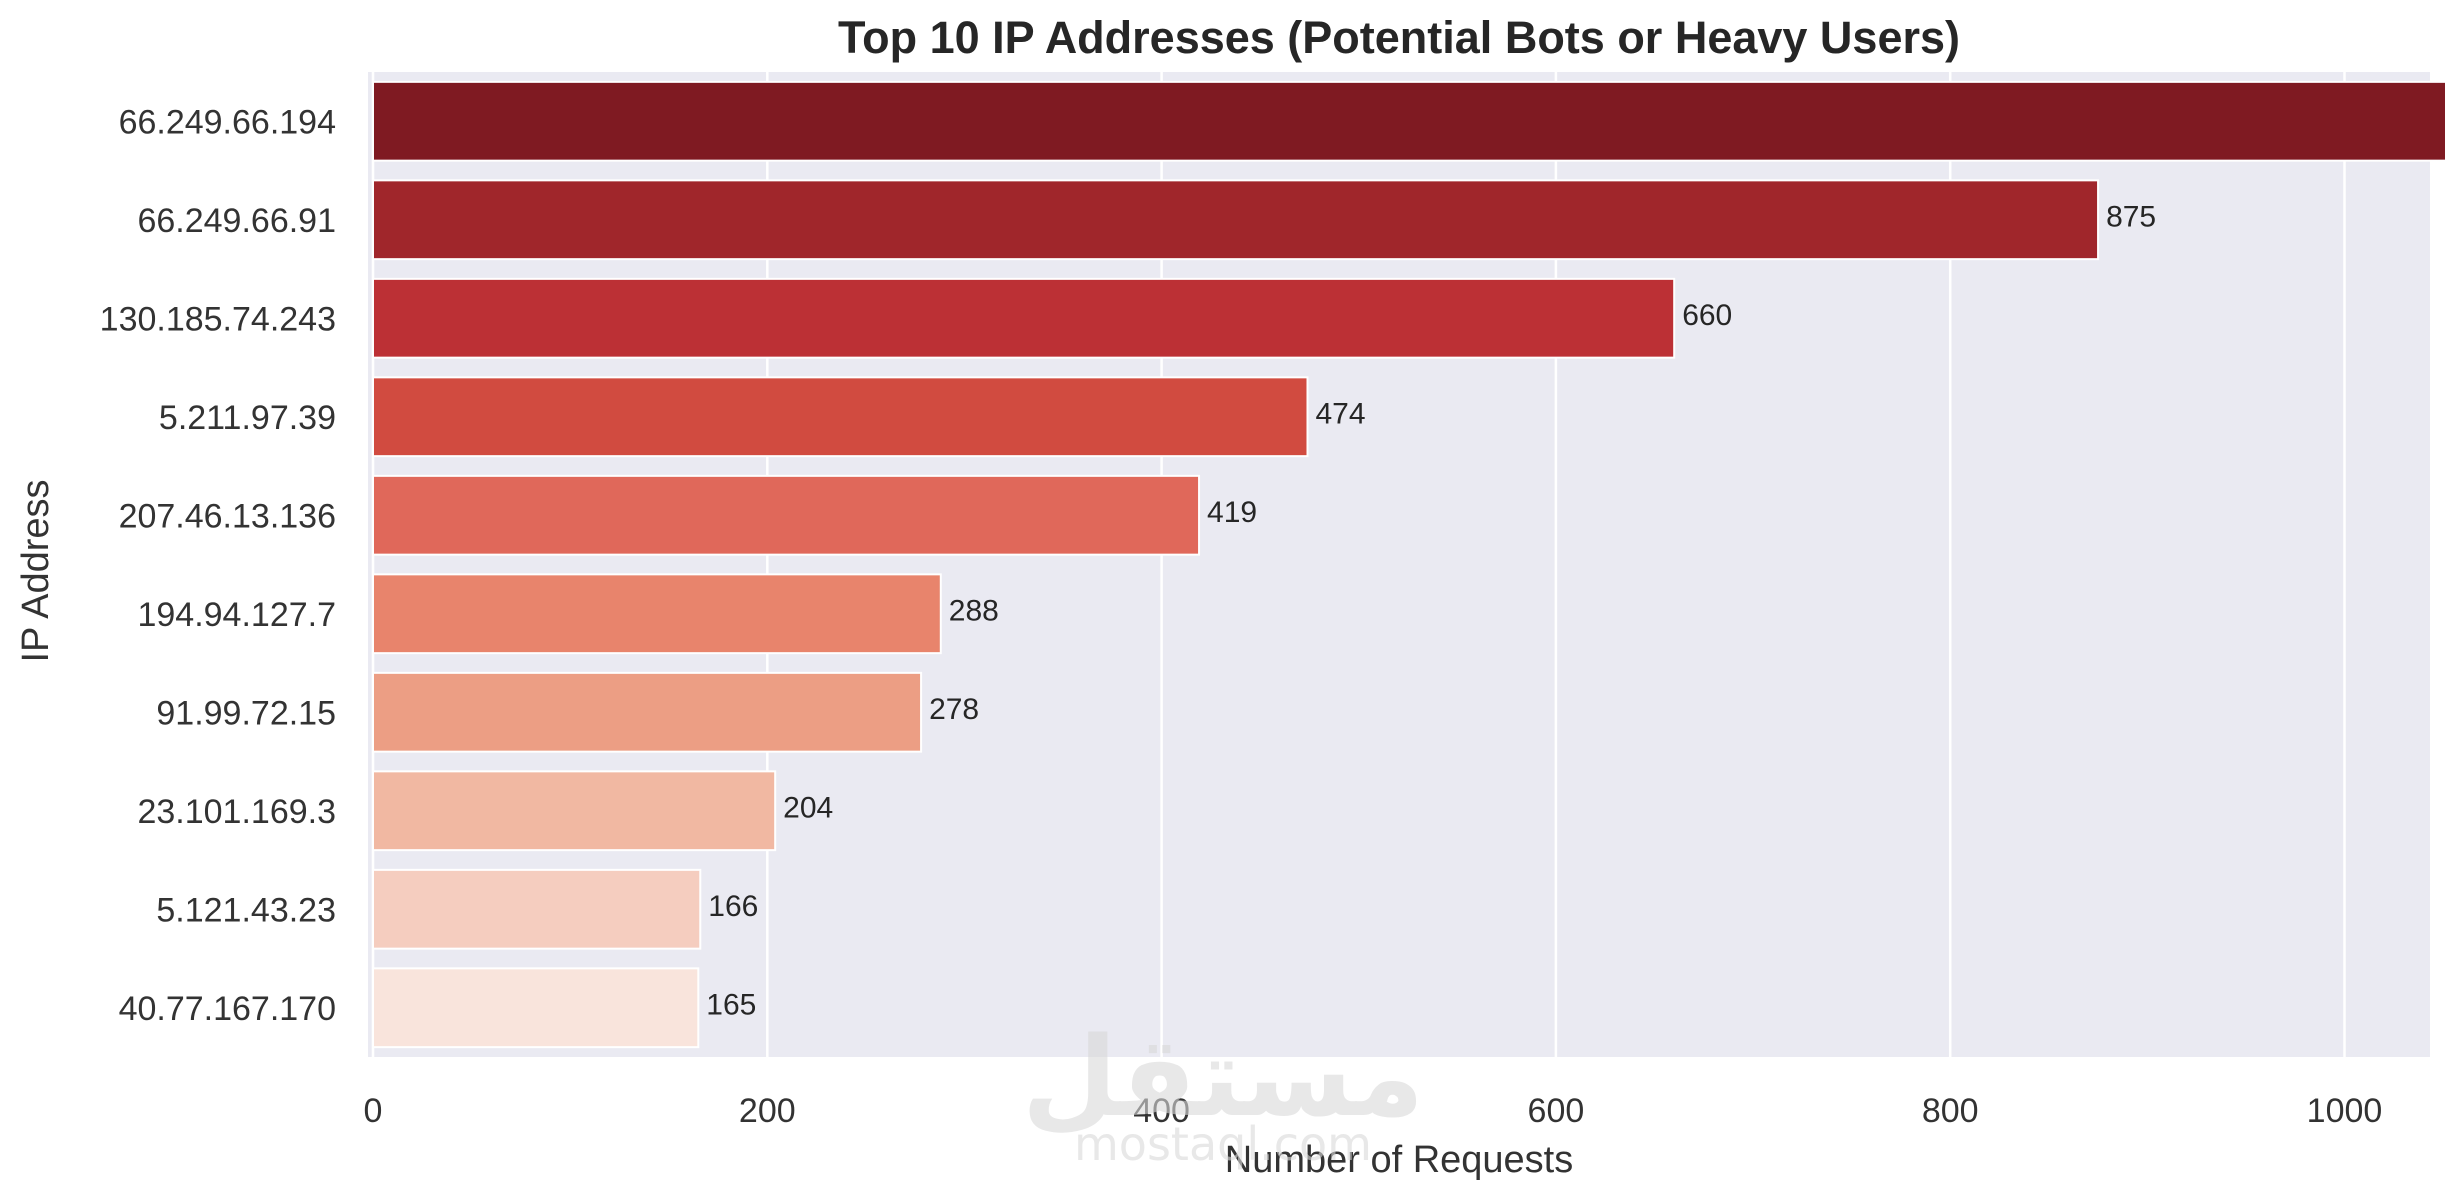 The width and height of the screenshot is (2445, 1195). What do you see at coordinates (246, 910) in the screenshot?
I see `y-tick-label: 5.121.43.23` at bounding box center [246, 910].